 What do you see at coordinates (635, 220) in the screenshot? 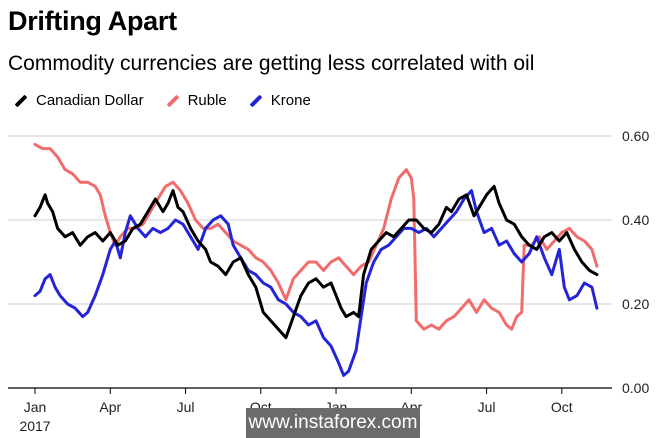
I see `y-tick-label: 0.40` at bounding box center [635, 220].